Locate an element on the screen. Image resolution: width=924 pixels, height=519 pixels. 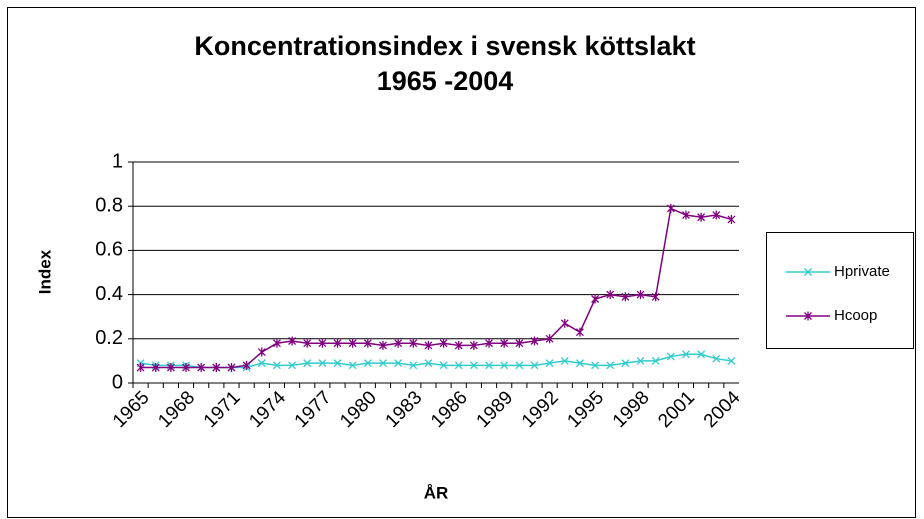
y-tick-label: 0.2 is located at coordinates (109, 338).